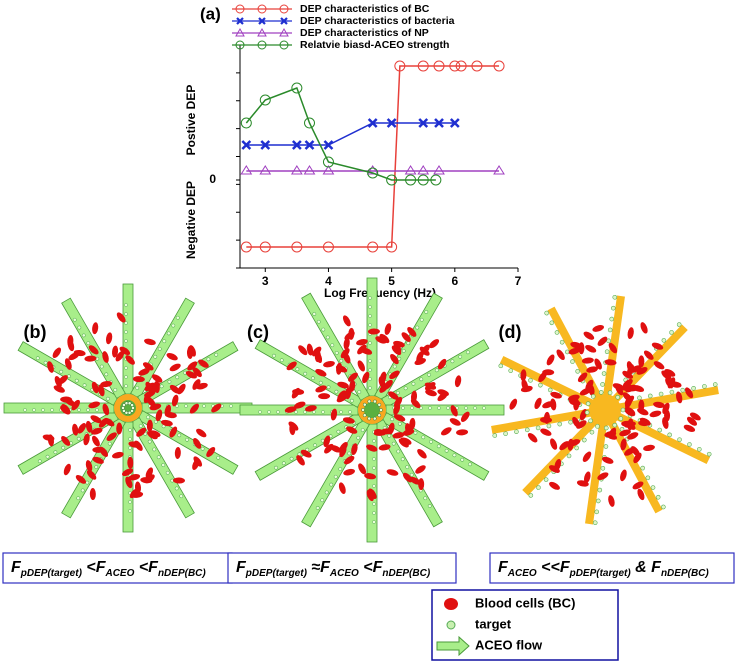  I want to click on flow-spoke, so click(578, 359).